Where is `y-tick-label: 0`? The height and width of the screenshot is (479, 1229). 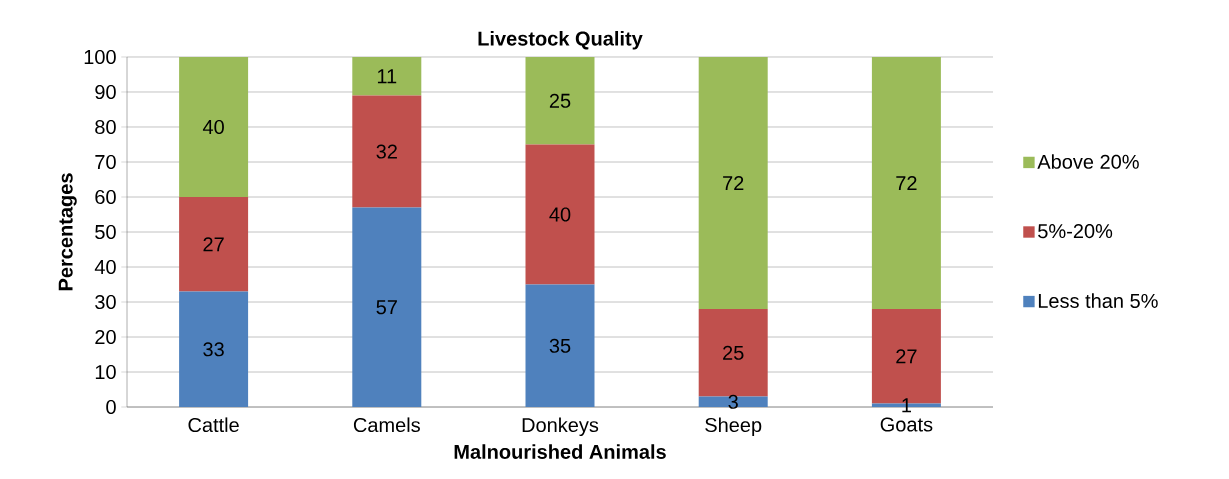 y-tick-label: 0 is located at coordinates (111, 407).